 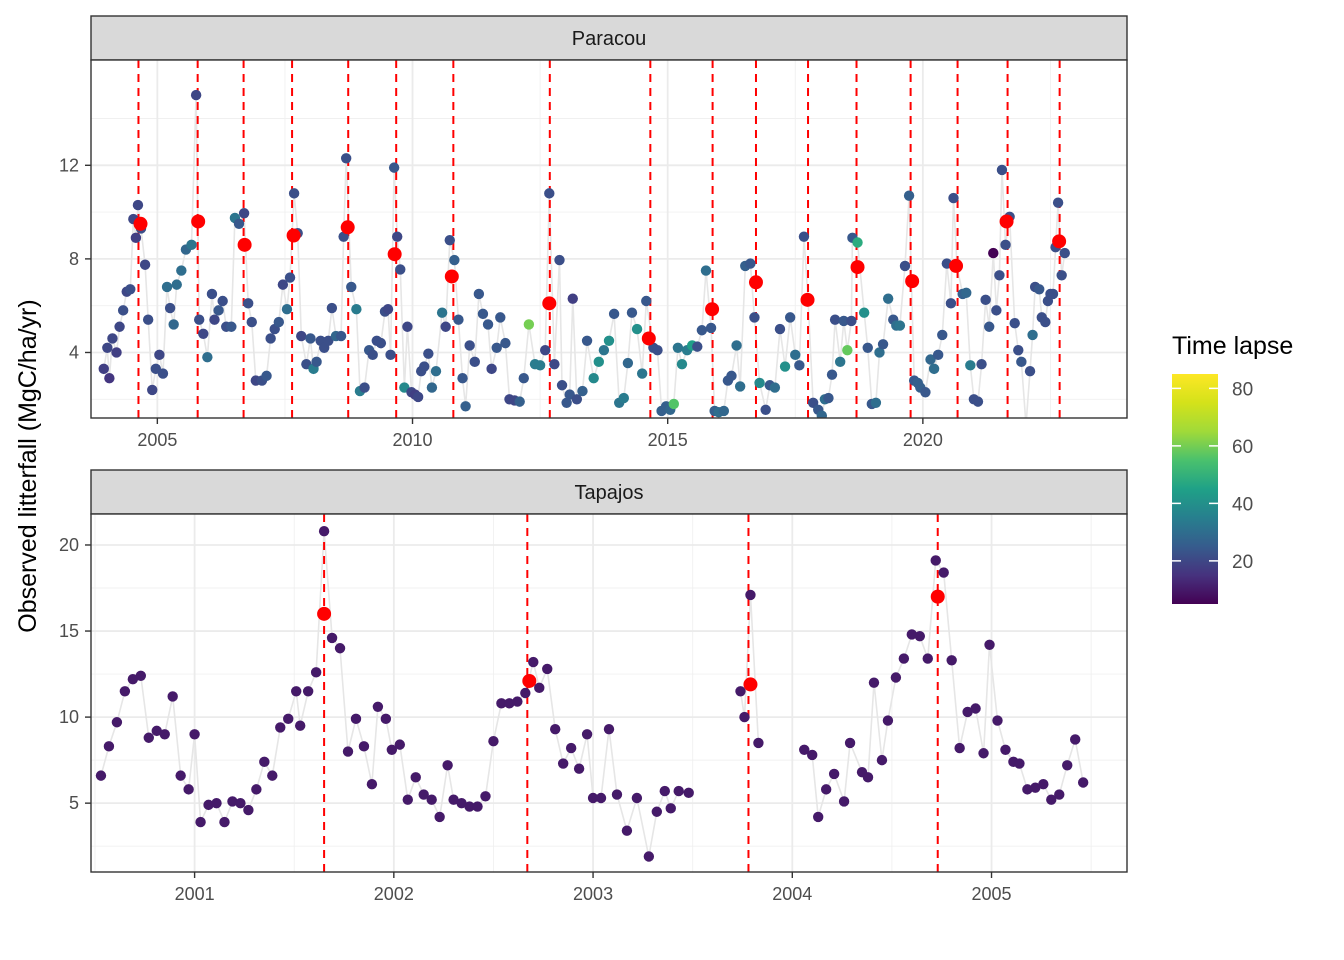 I want to click on peak-point-tapajos, so click(x=937, y=596).